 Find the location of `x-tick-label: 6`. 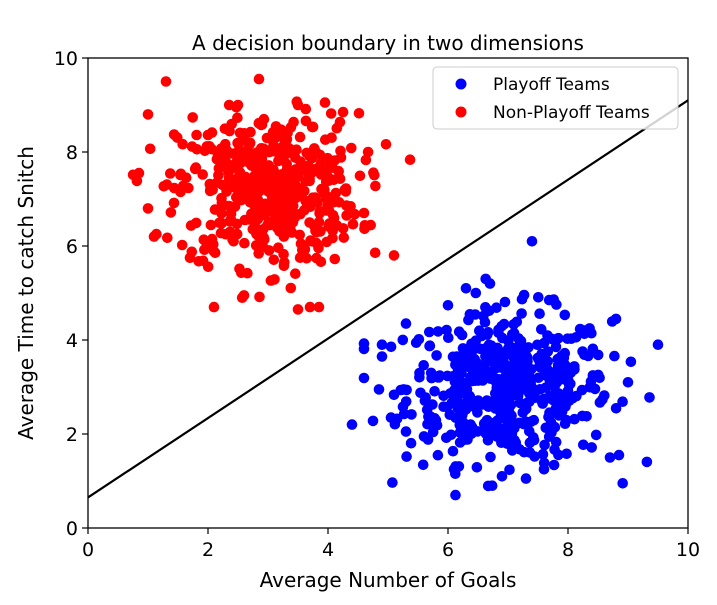

x-tick-label: 6 is located at coordinates (448, 550).